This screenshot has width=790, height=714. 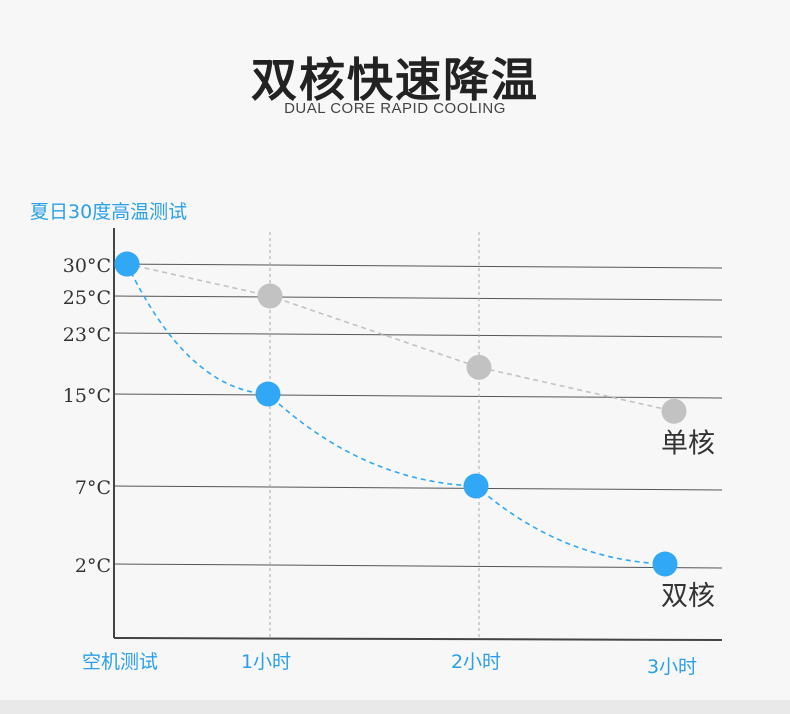 I want to click on y-tick-label: 7°C, so click(x=93, y=488).